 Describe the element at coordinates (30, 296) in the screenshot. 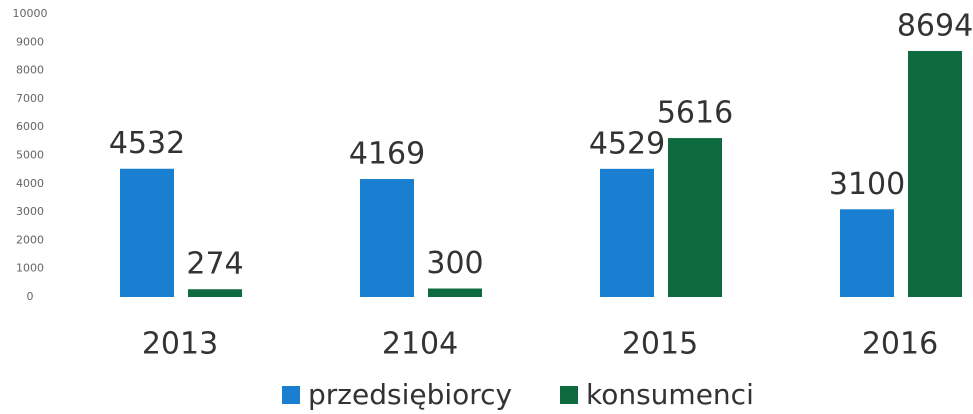

I see `y-tick-label: 0` at that location.